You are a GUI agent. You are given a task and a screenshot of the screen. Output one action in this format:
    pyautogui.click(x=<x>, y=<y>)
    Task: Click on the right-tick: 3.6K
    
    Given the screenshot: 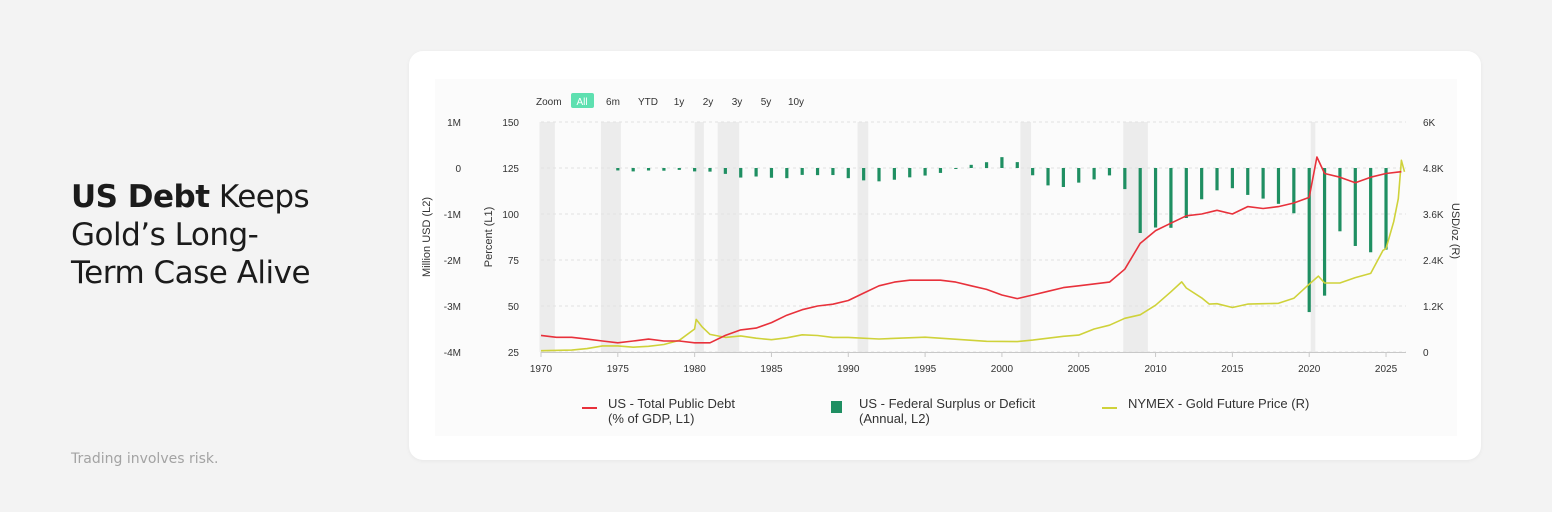 What is the action you would take?
    pyautogui.click(x=1433, y=215)
    